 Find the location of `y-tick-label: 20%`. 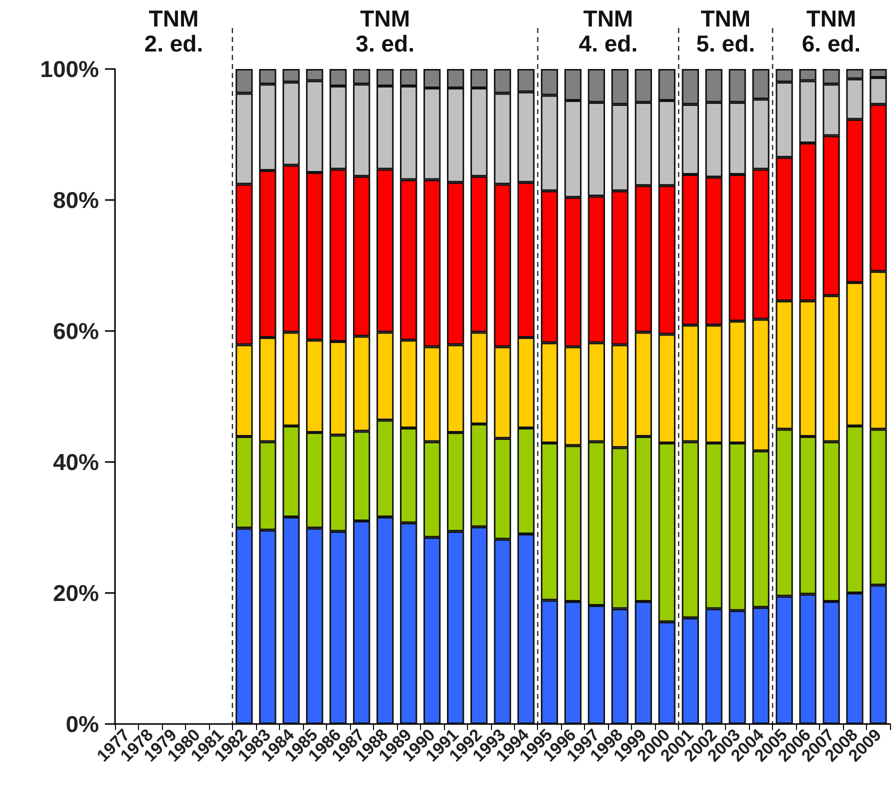

y-tick-label: 20% is located at coordinates (75, 593).